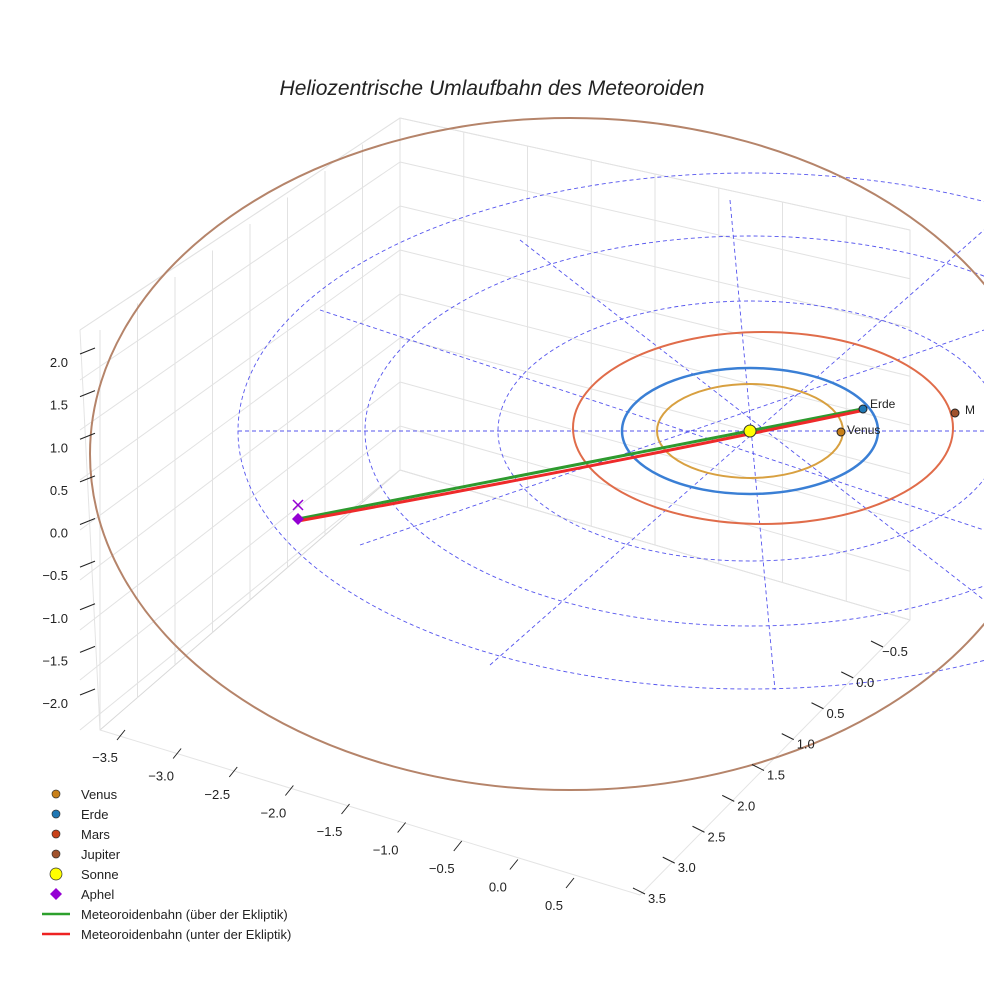 Image resolution: width=984 pixels, height=984 pixels. Describe the element at coordinates (298, 519) in the screenshot. I see `aphel-marker` at that location.